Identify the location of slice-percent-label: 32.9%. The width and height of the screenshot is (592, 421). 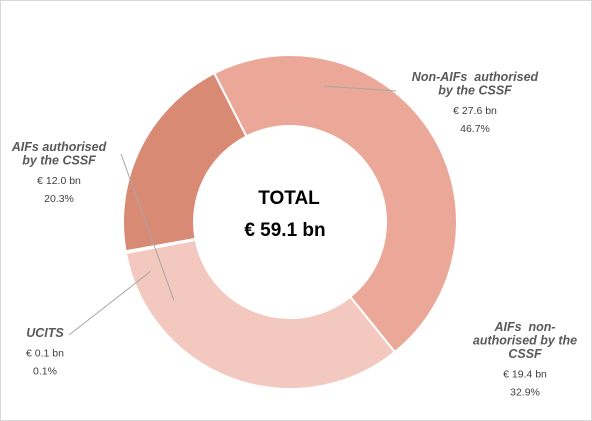
(525, 393).